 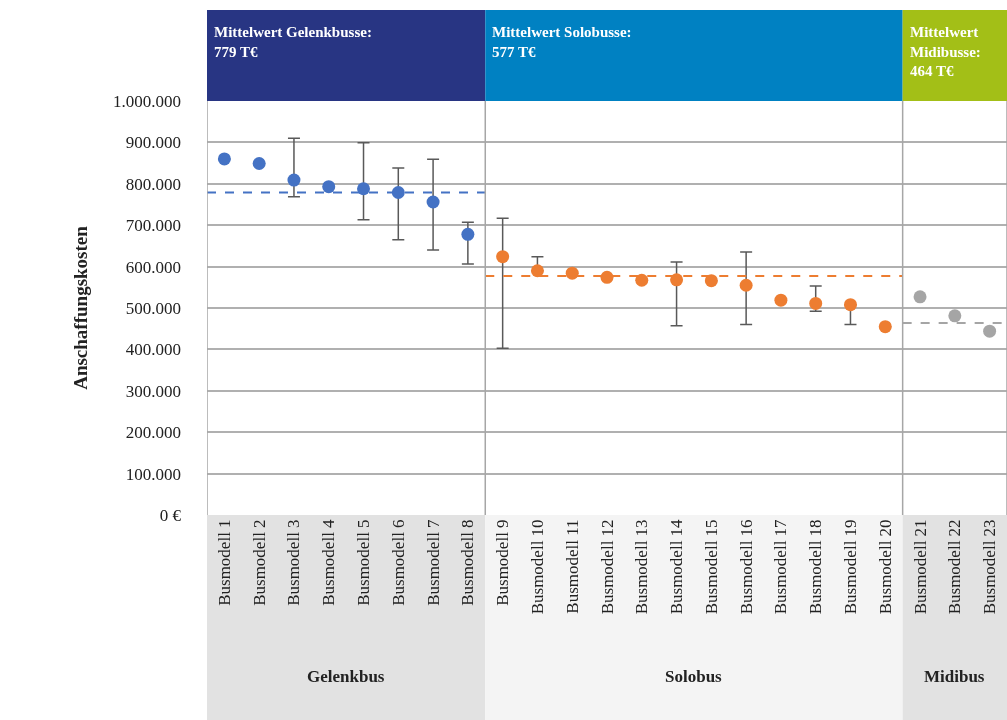 What do you see at coordinates (293, 42) in the screenshot?
I see `text: Mittelwert Gelenkbusse: 779 T€` at bounding box center [293, 42].